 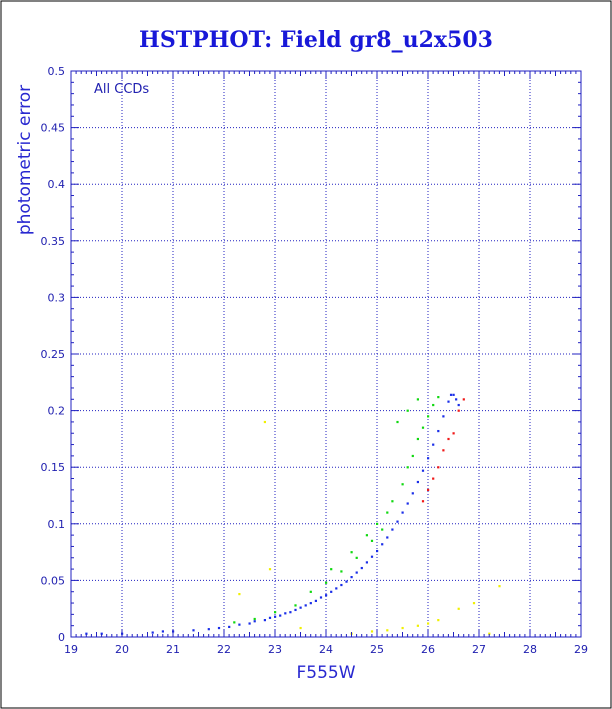 I want to click on y-tick-labels: 0 0.05 0.1 0.15 0.2 0.25 0.3 0.35 0.4 0.45 0.5, so click(x=53, y=354).